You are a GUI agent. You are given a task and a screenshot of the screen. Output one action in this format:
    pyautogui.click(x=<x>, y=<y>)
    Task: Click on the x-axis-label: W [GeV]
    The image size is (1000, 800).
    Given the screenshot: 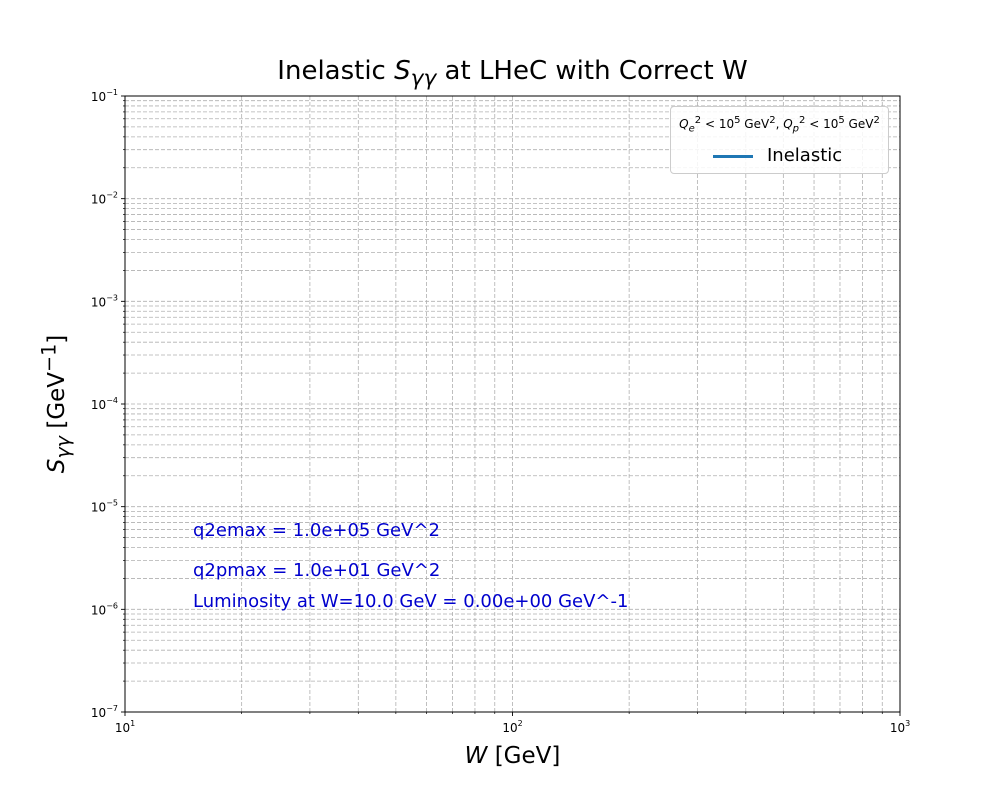 What is the action you would take?
    pyautogui.click(x=512, y=756)
    